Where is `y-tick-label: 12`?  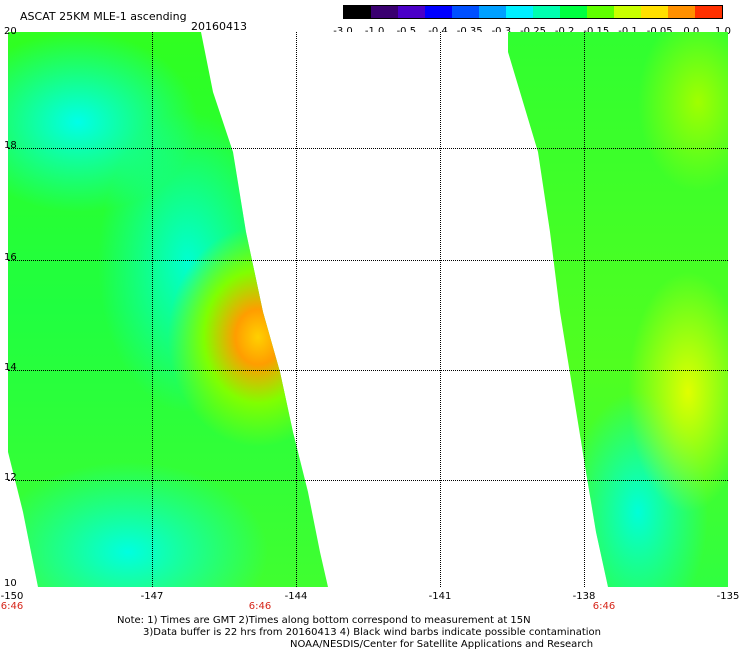 y-tick-label: 12 is located at coordinates (10, 477).